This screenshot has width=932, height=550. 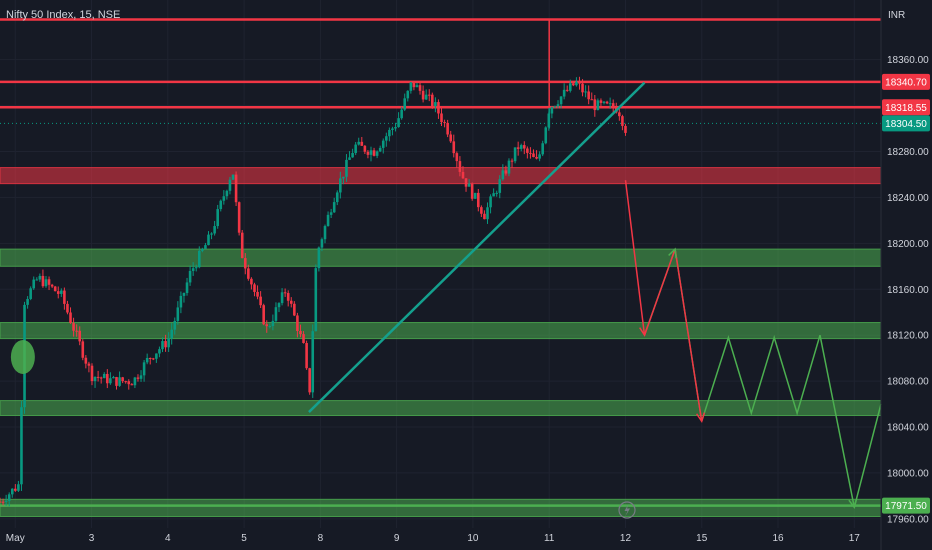 I want to click on x-tick-label: 3, so click(x=92, y=538).